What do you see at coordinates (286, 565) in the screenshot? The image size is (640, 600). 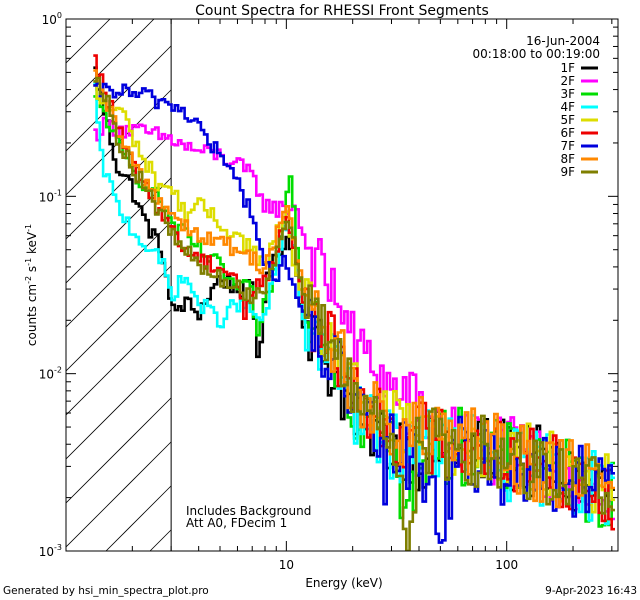 I see `x-tick-label: 10` at bounding box center [286, 565].